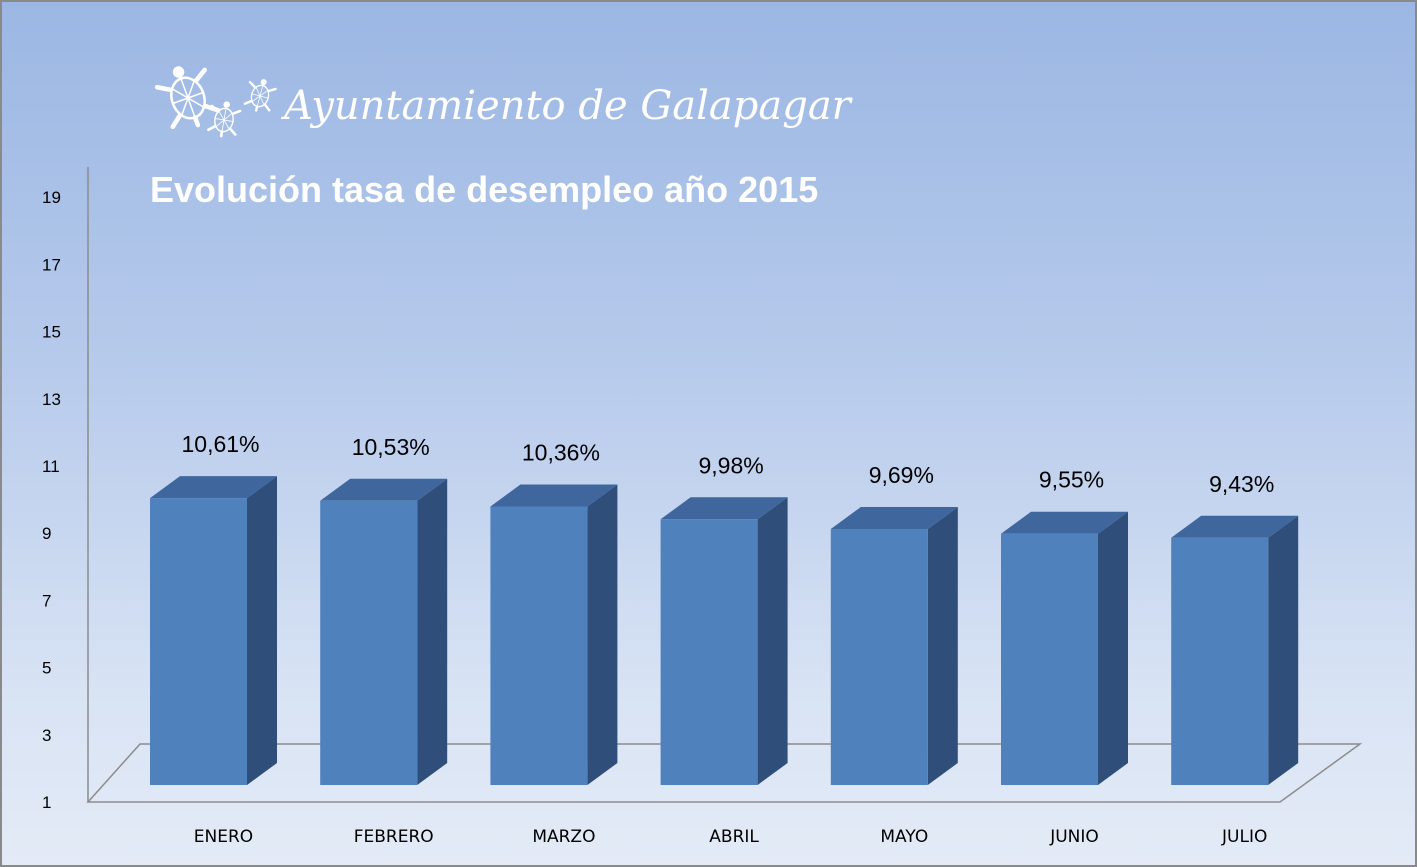  What do you see at coordinates (51, 264) in the screenshot?
I see `y-tick-label: 17` at bounding box center [51, 264].